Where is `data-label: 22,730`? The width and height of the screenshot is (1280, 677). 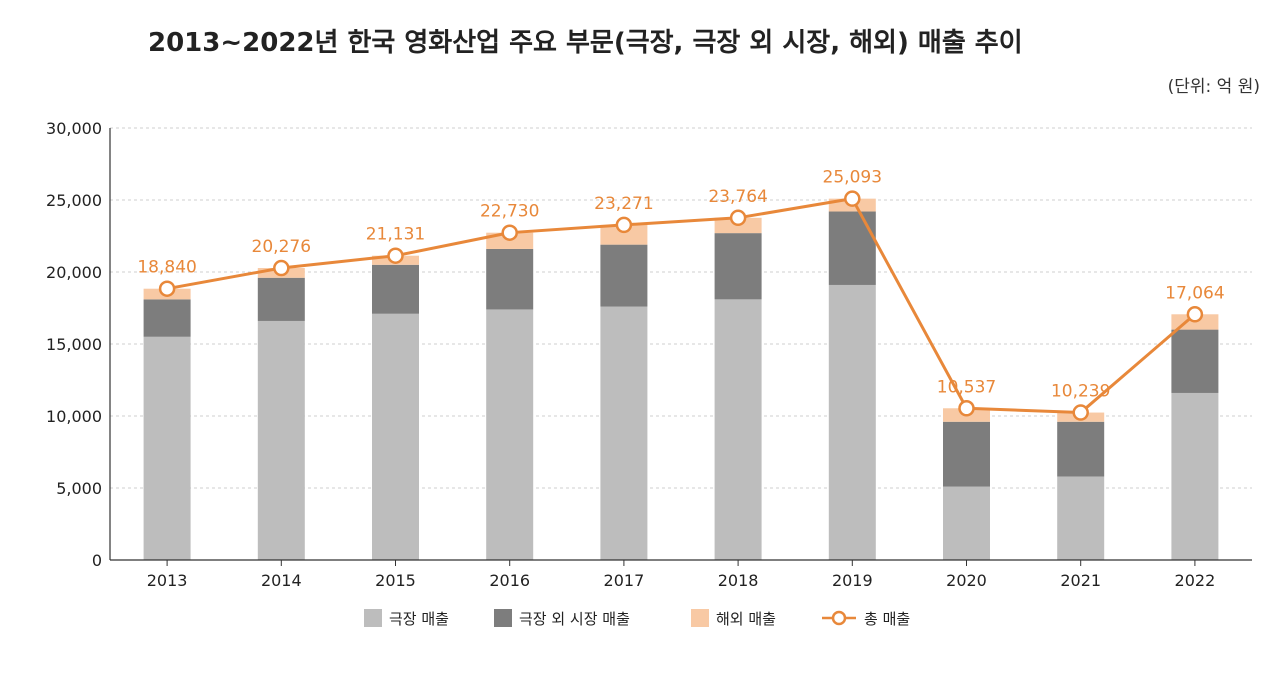 data-label: 22,730 is located at coordinates (509, 212).